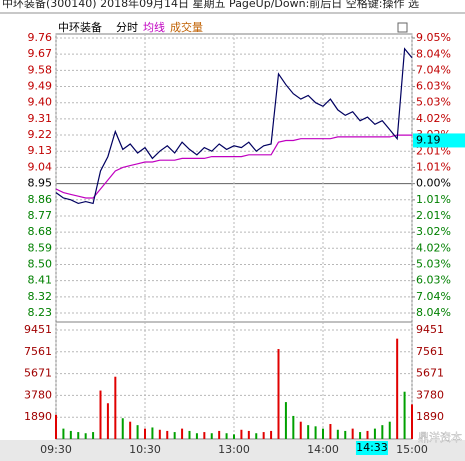  What do you see at coordinates (40, 231) in the screenshot?
I see `y-tick-label: 8.68` at bounding box center [40, 231].